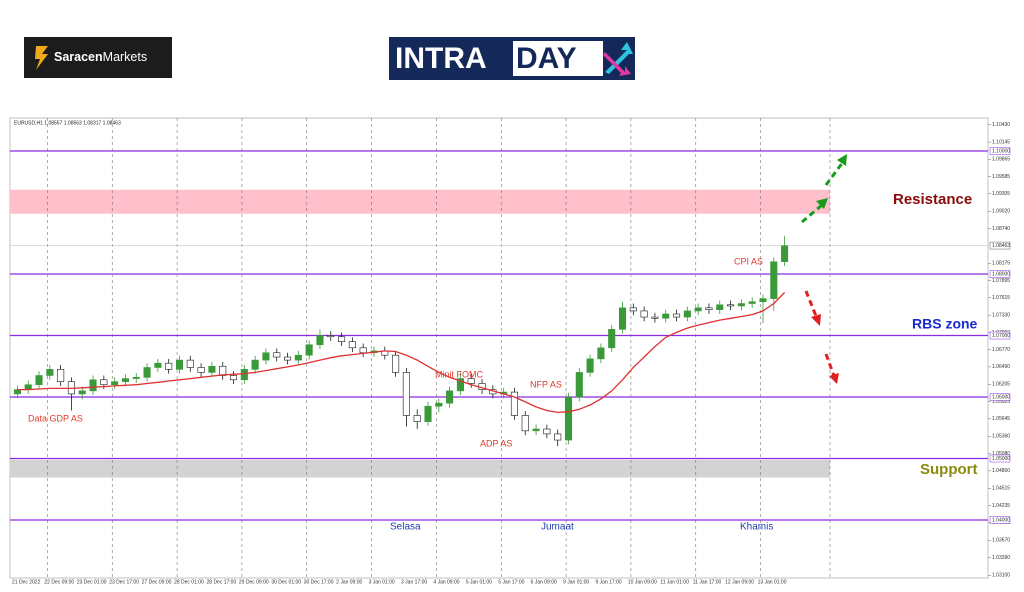  What do you see at coordinates (125, 57) in the screenshot?
I see `broker-name-b: Markets` at bounding box center [125, 57].